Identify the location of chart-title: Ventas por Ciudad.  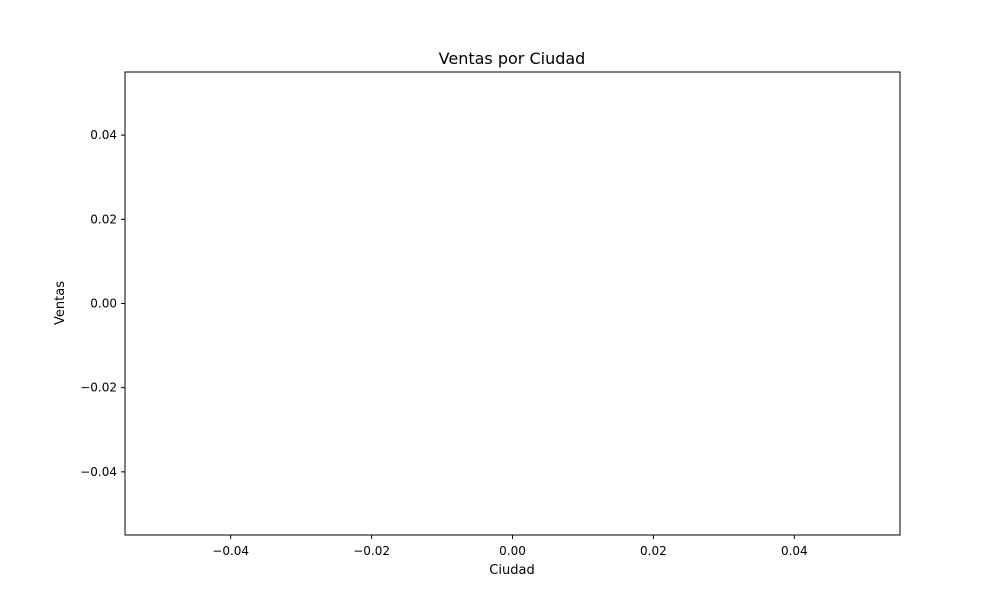
(512, 58).